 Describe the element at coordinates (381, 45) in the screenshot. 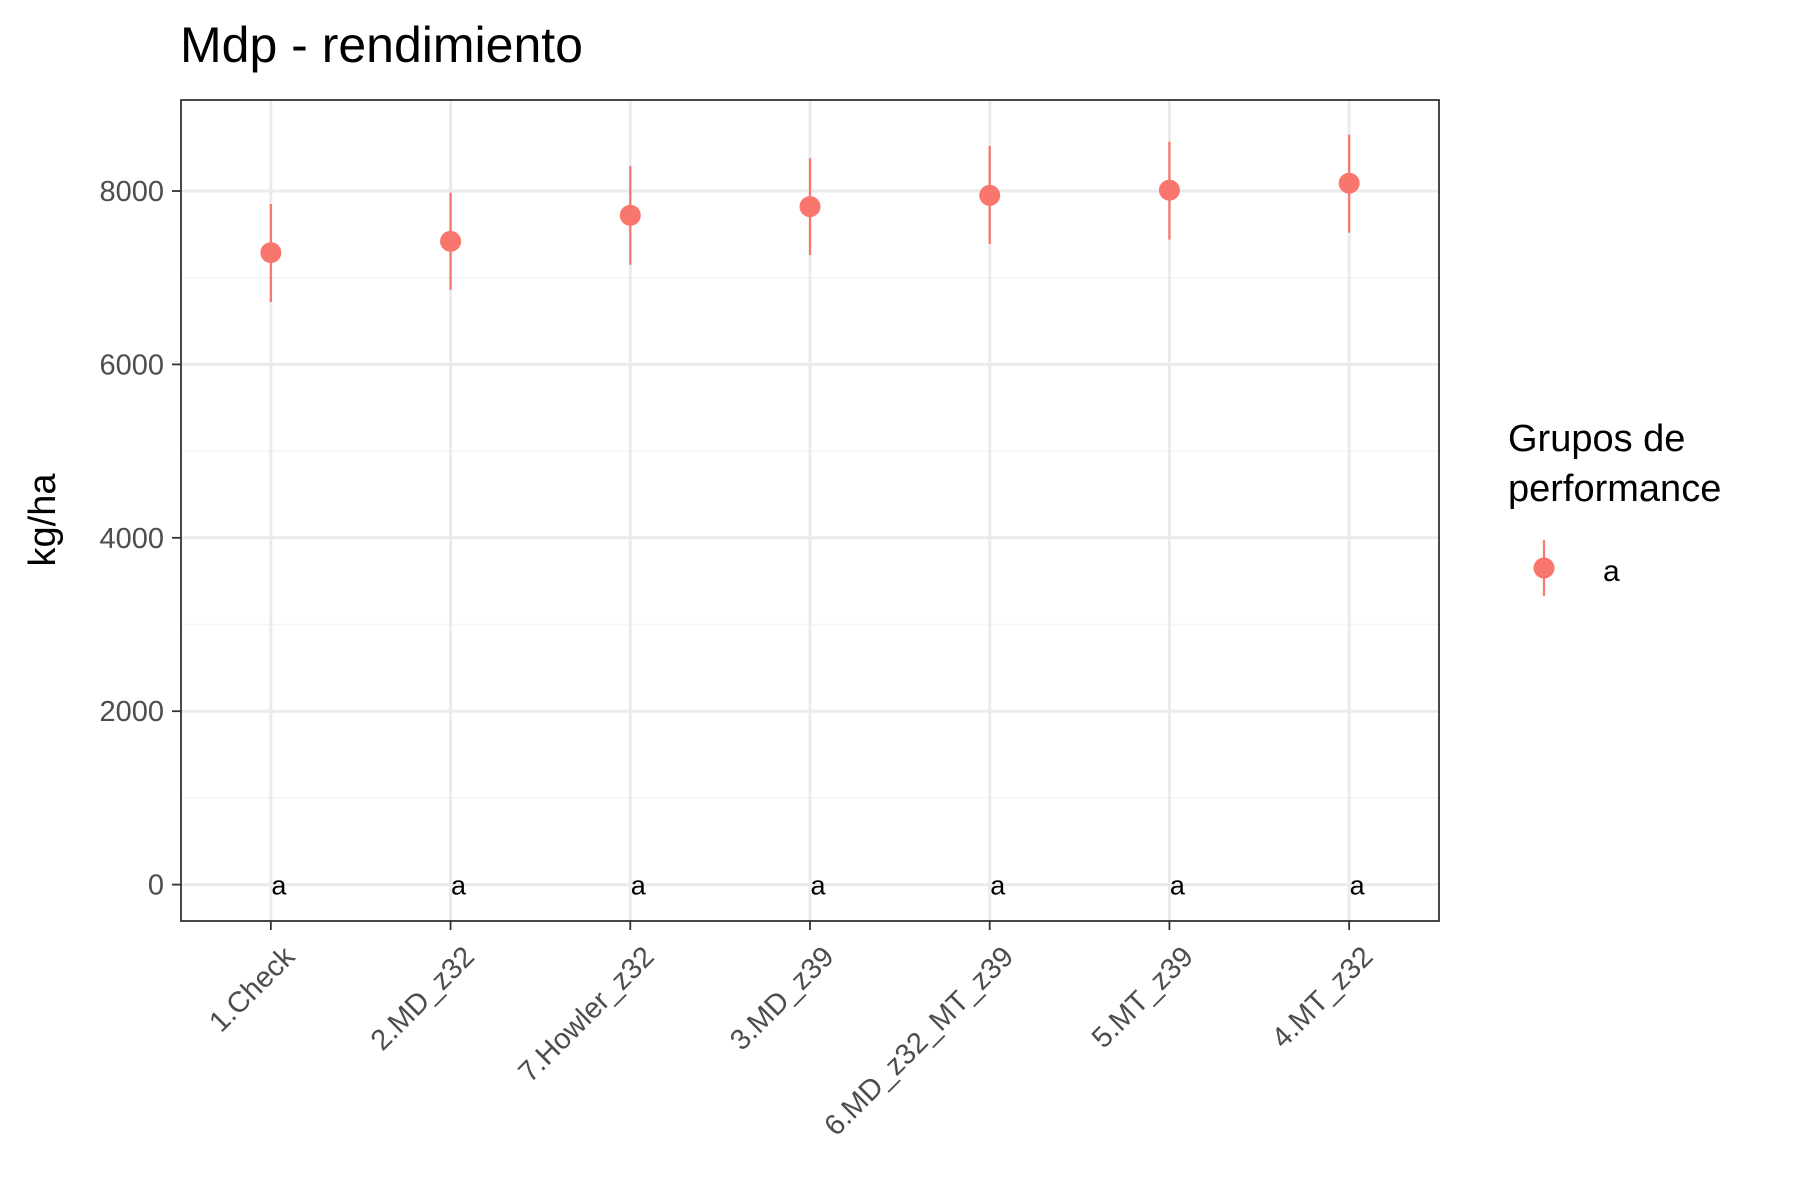

I see `chart-title: Mdp - rendimiento` at that location.